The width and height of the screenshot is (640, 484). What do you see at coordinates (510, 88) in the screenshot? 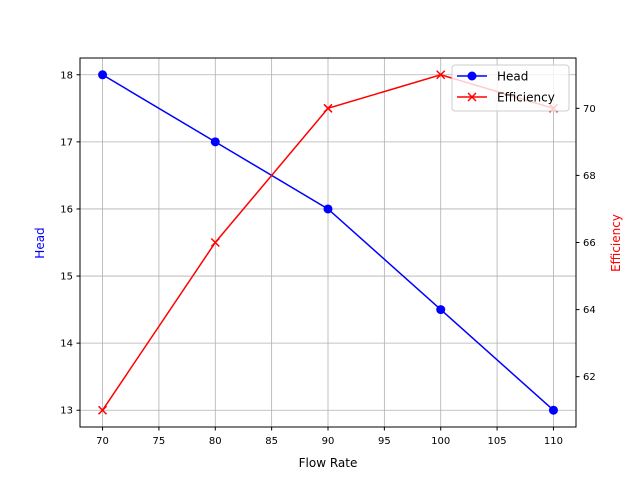
I see `legend: Head Efficiency` at bounding box center [510, 88].